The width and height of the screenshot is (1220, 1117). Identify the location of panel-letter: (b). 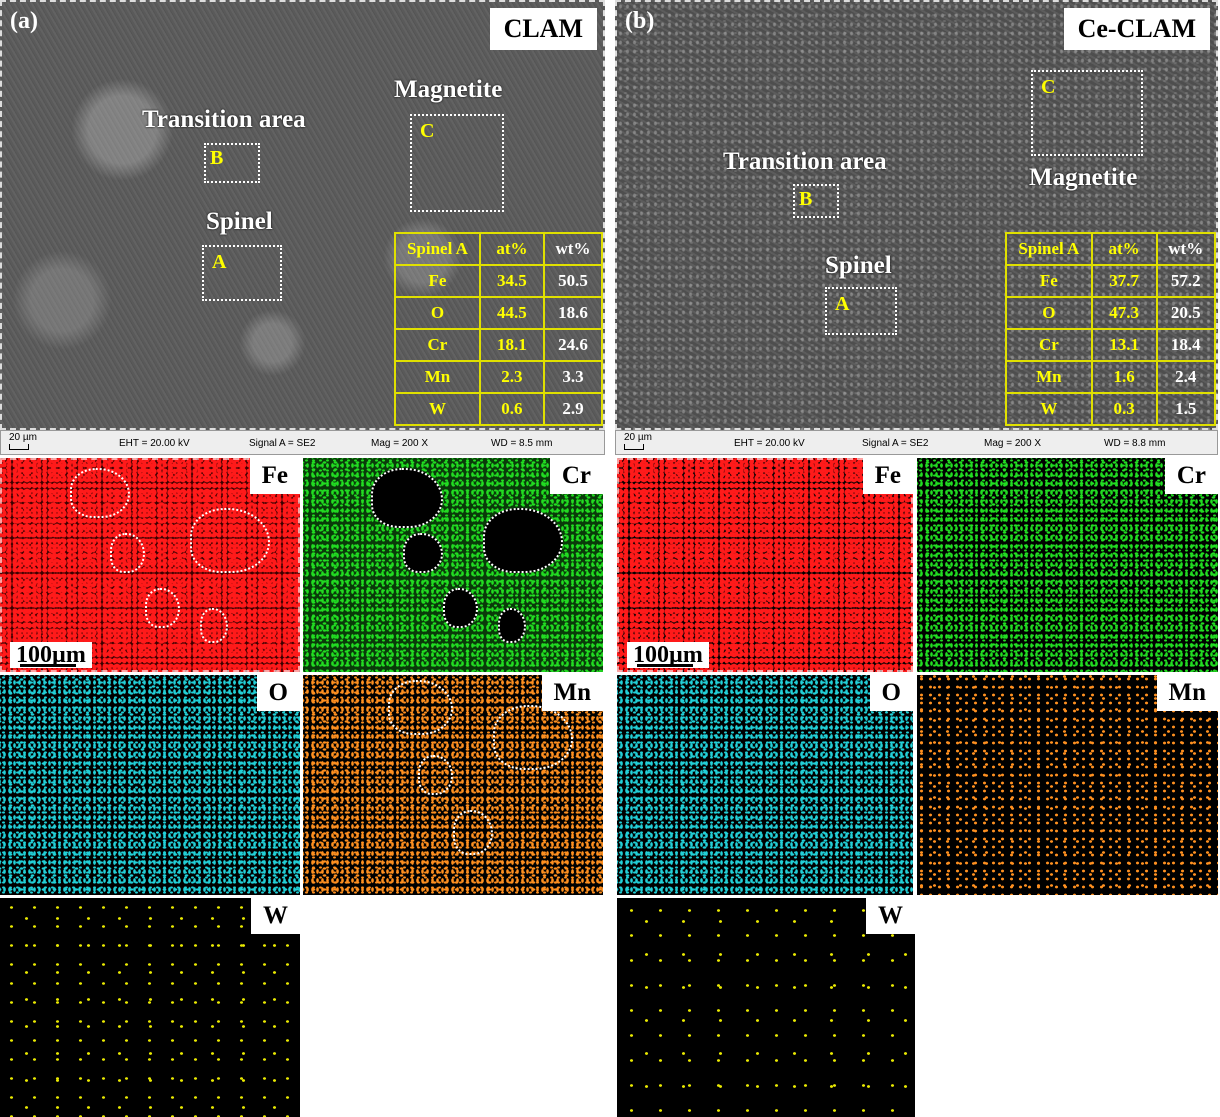
(640, 21).